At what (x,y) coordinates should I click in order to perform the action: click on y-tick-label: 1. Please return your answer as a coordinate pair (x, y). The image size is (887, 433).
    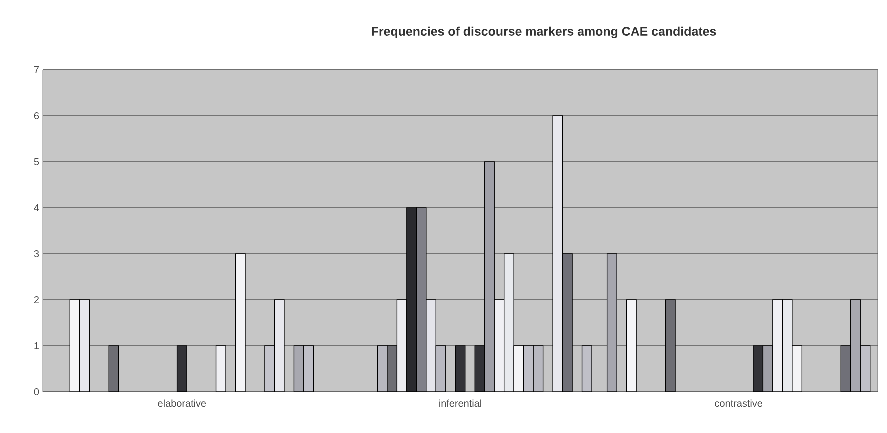
    Looking at the image, I should click on (37, 346).